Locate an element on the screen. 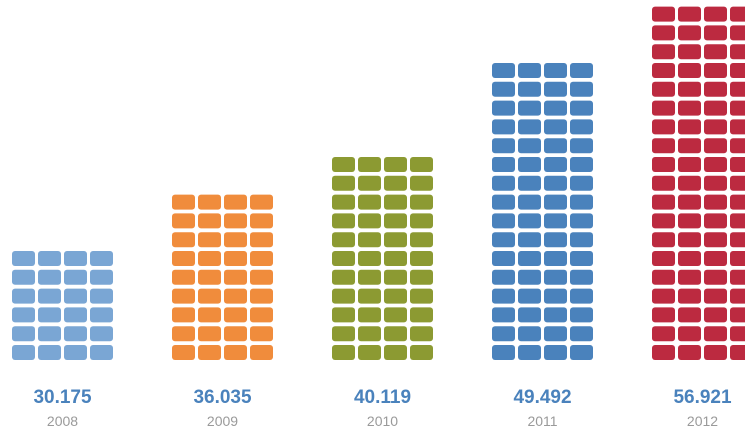 Image resolution: width=745 pixels, height=434 pixels. x-tick-label-2012: 2012 is located at coordinates (702, 421).